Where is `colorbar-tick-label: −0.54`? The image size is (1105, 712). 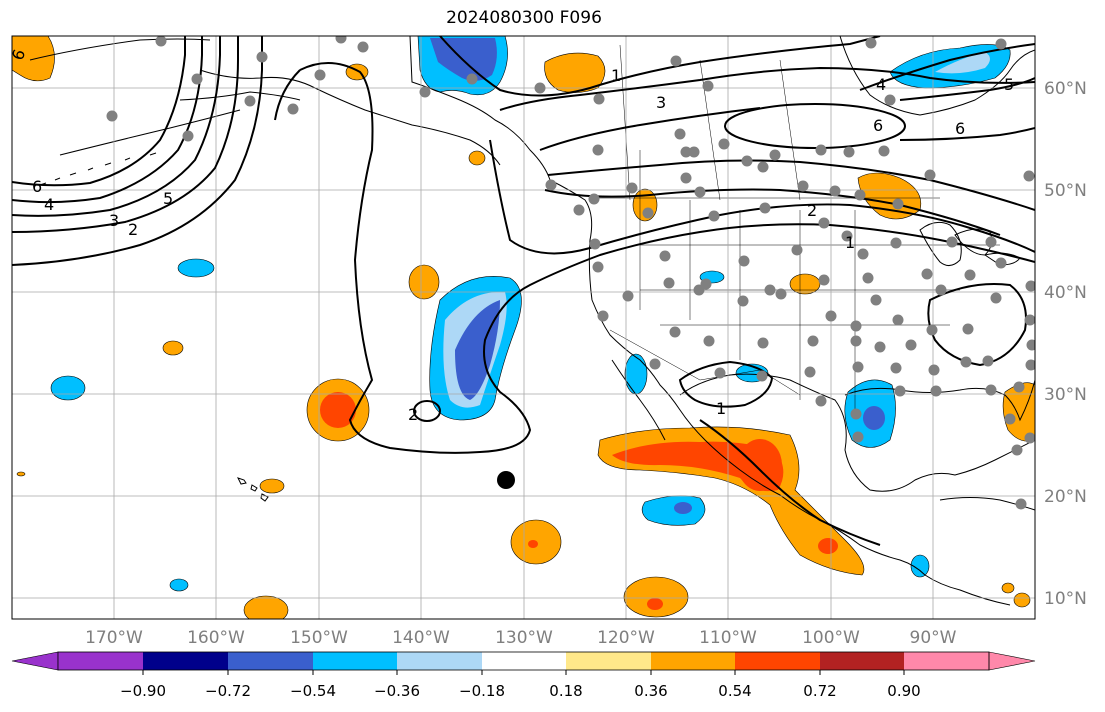 colorbar-tick-label: −0.54 is located at coordinates (313, 691).